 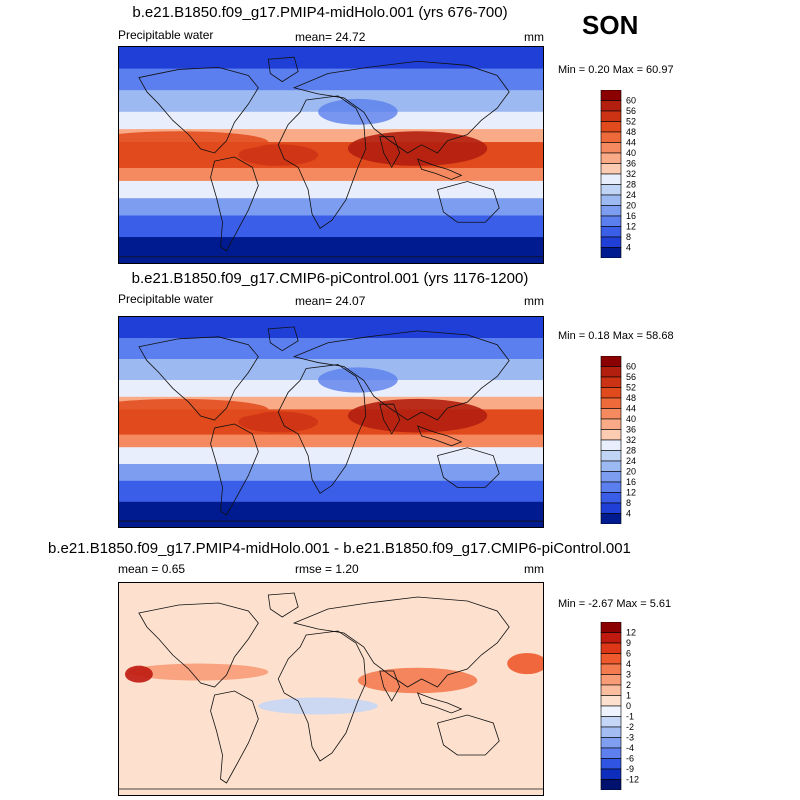 I want to click on panel-3-map, so click(x=331, y=689).